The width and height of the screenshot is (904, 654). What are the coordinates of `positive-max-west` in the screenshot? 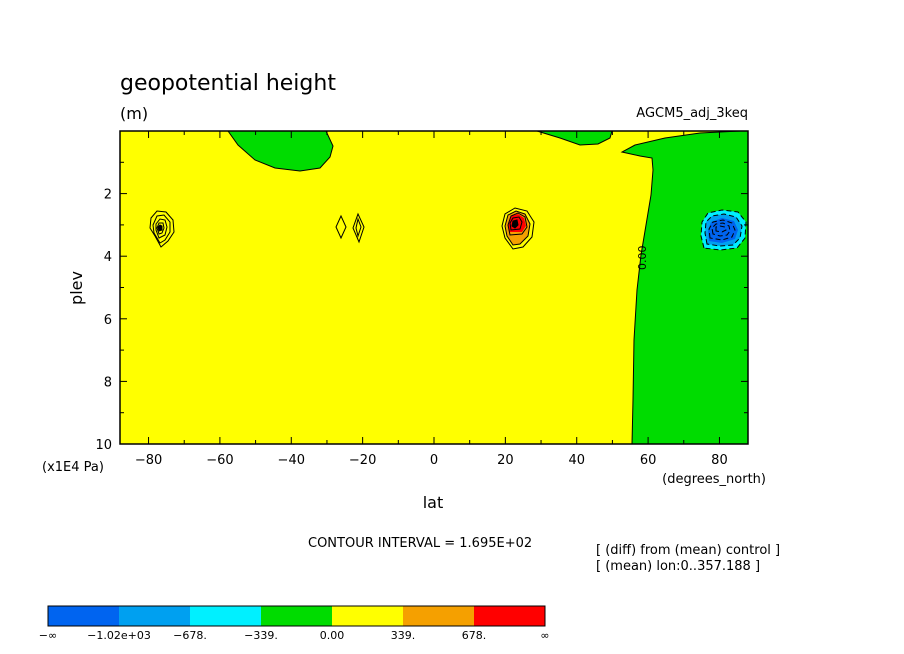 It's located at (162, 229).